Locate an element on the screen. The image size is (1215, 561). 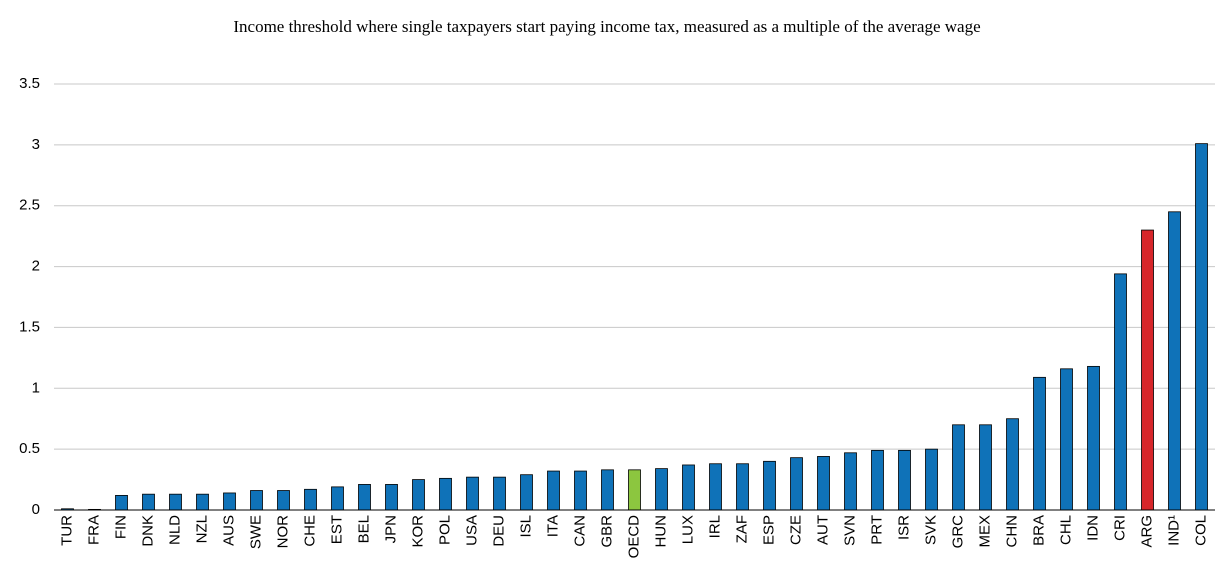
x-tick-label: GBR is located at coordinates (606, 531).